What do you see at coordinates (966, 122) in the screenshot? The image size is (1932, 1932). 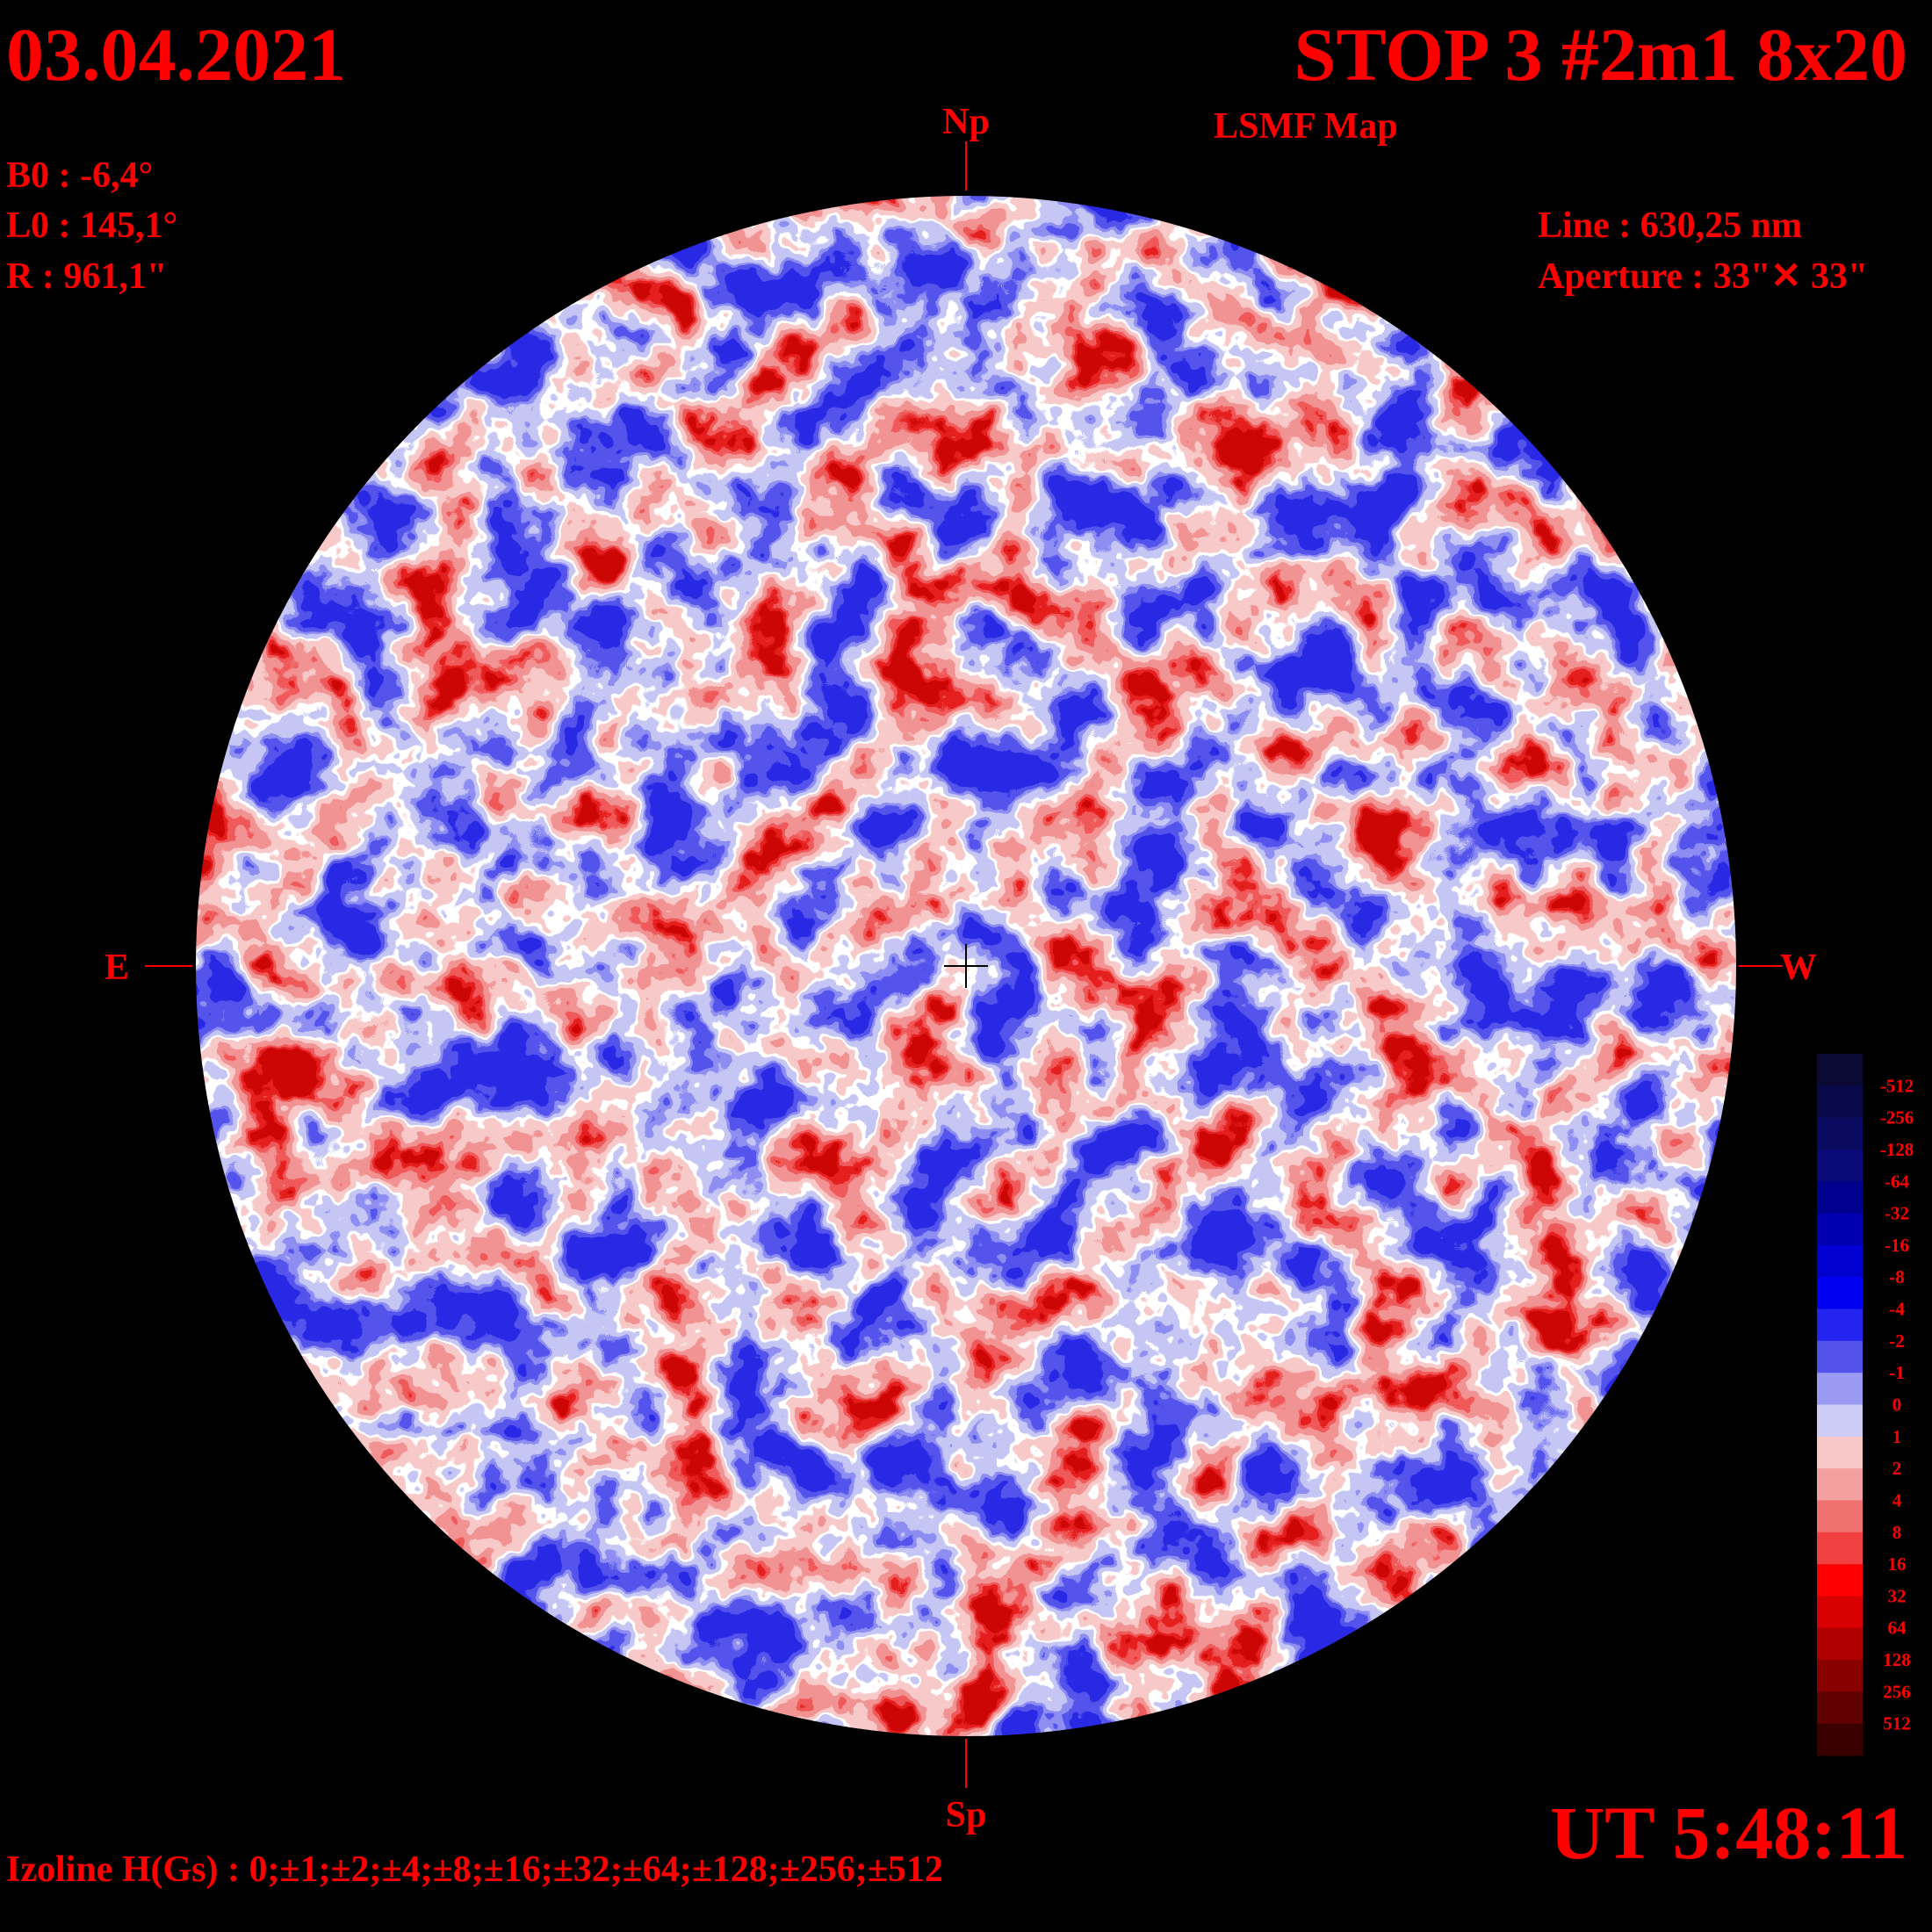 I see `north-label: Np` at bounding box center [966, 122].